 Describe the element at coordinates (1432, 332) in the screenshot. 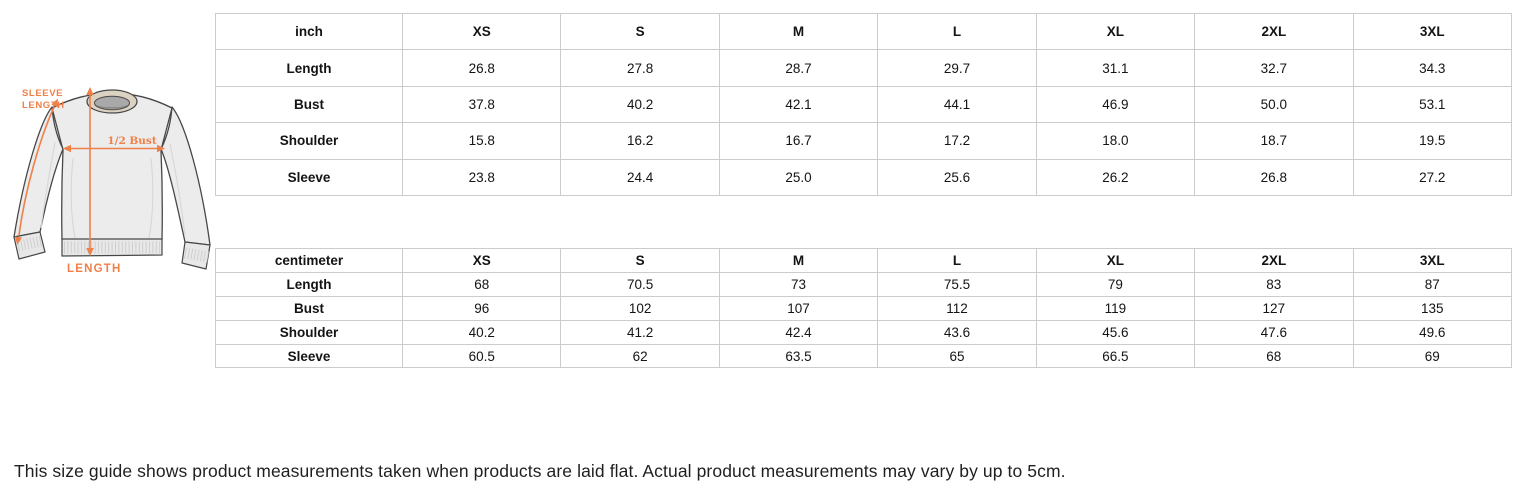

I see `measurement-value: 49.6` at that location.